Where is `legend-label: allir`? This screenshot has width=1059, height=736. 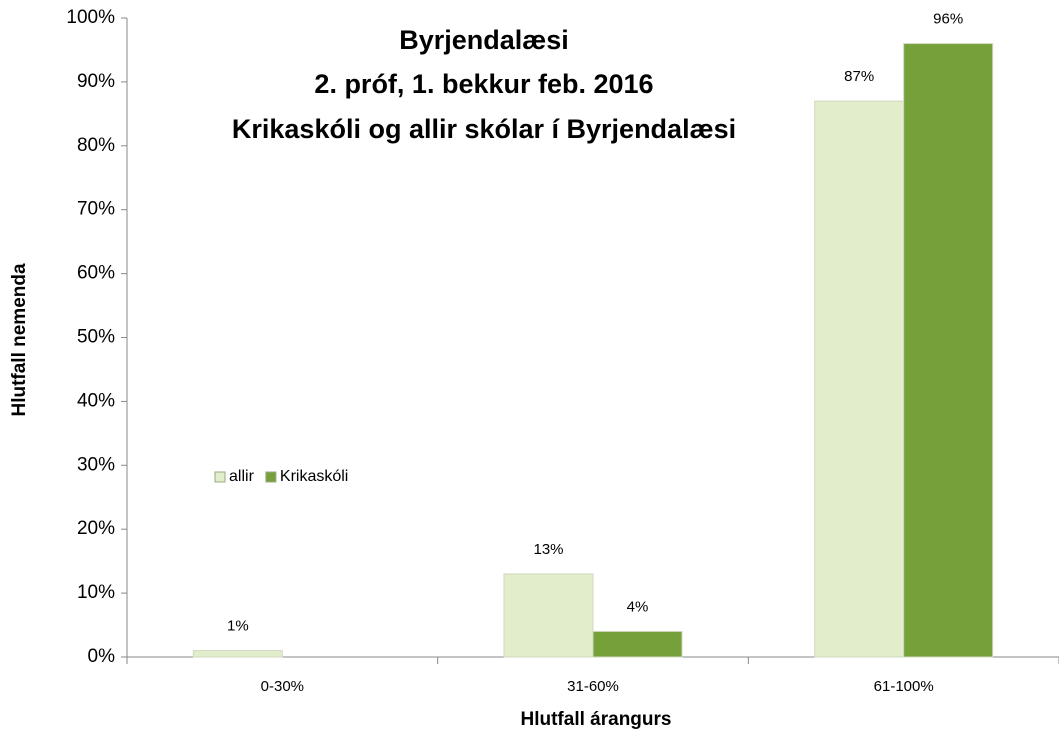 legend-label: allir is located at coordinates (242, 476).